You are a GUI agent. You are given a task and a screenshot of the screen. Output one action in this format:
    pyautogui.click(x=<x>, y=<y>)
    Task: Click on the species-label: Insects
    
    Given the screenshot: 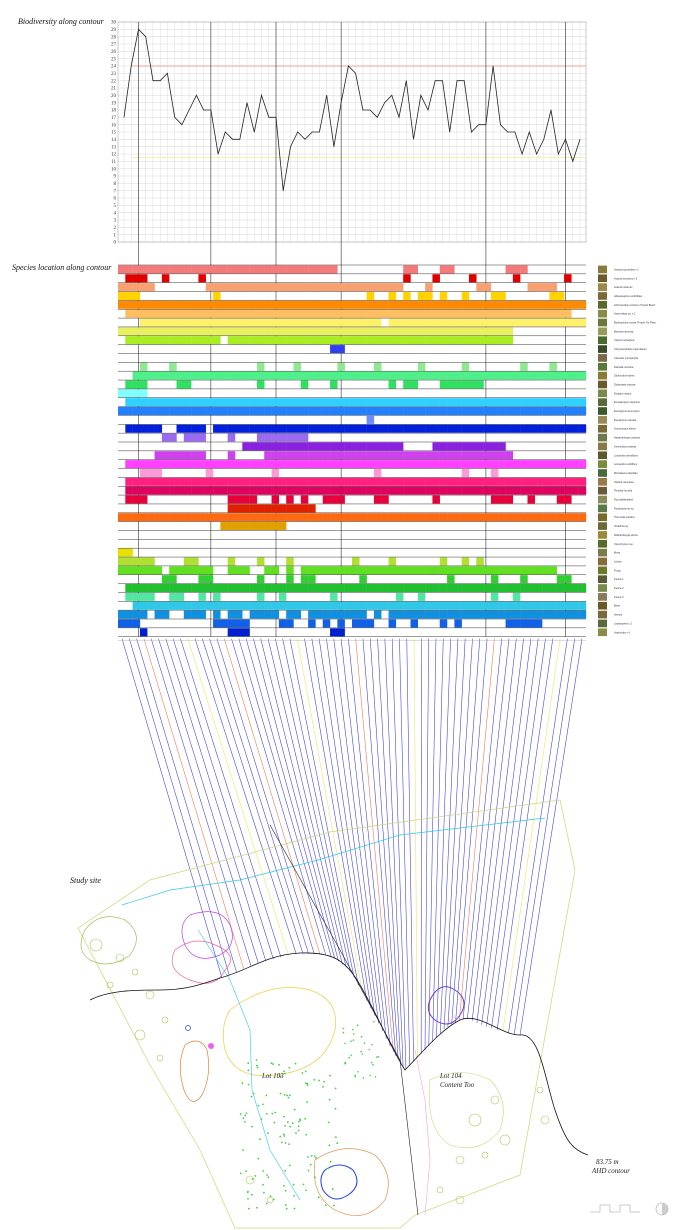 What is the action you would take?
    pyautogui.click(x=618, y=615)
    